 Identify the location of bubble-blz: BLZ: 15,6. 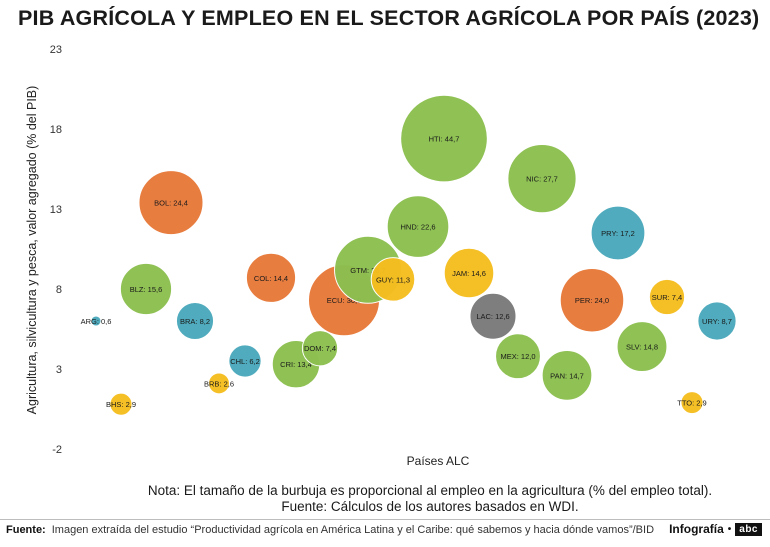
(146, 289).